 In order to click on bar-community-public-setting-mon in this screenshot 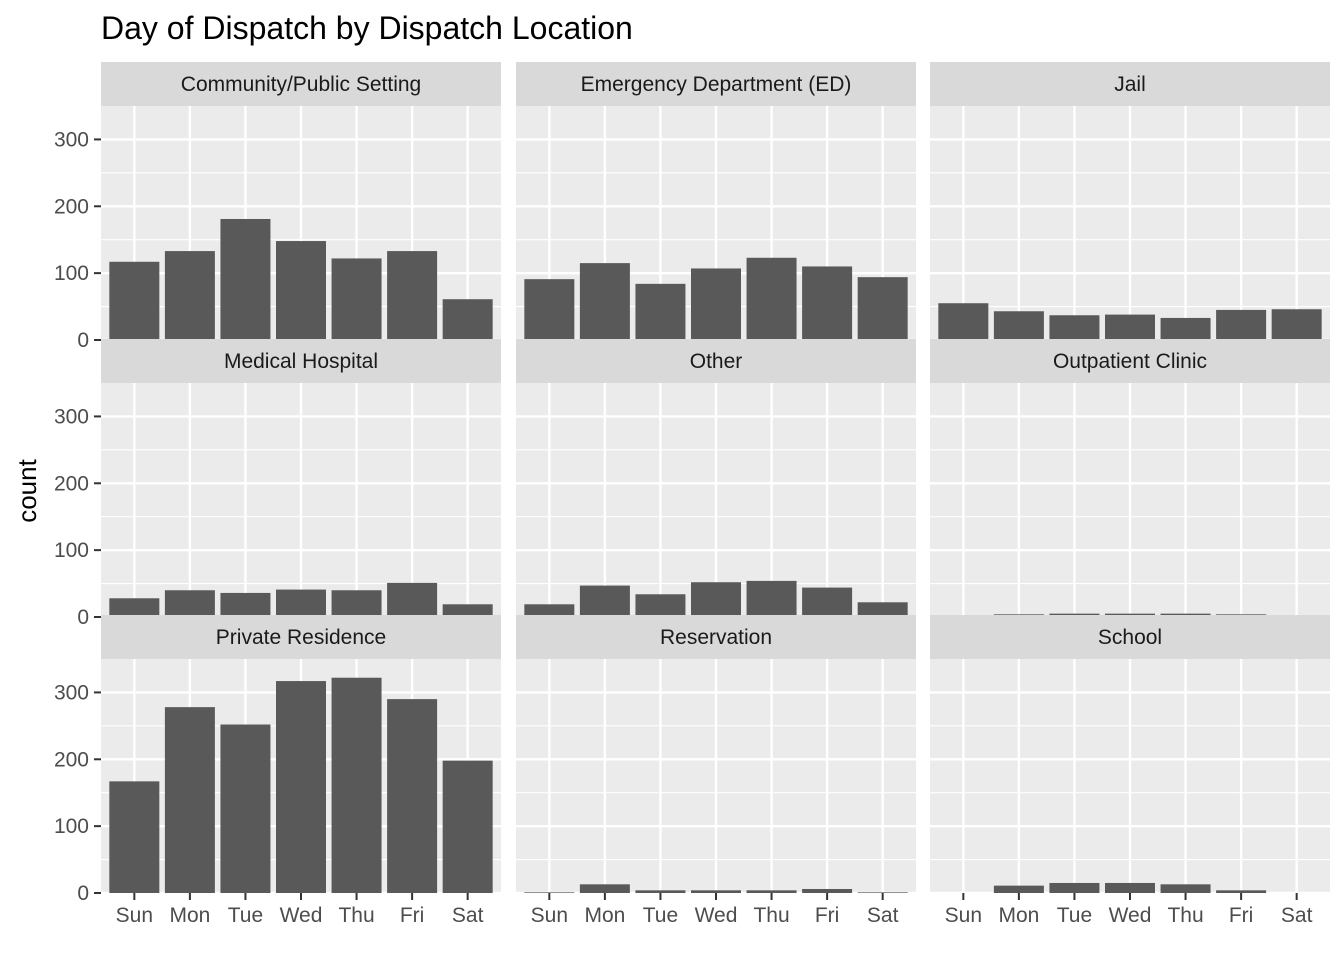, I will do `click(189, 295)`.